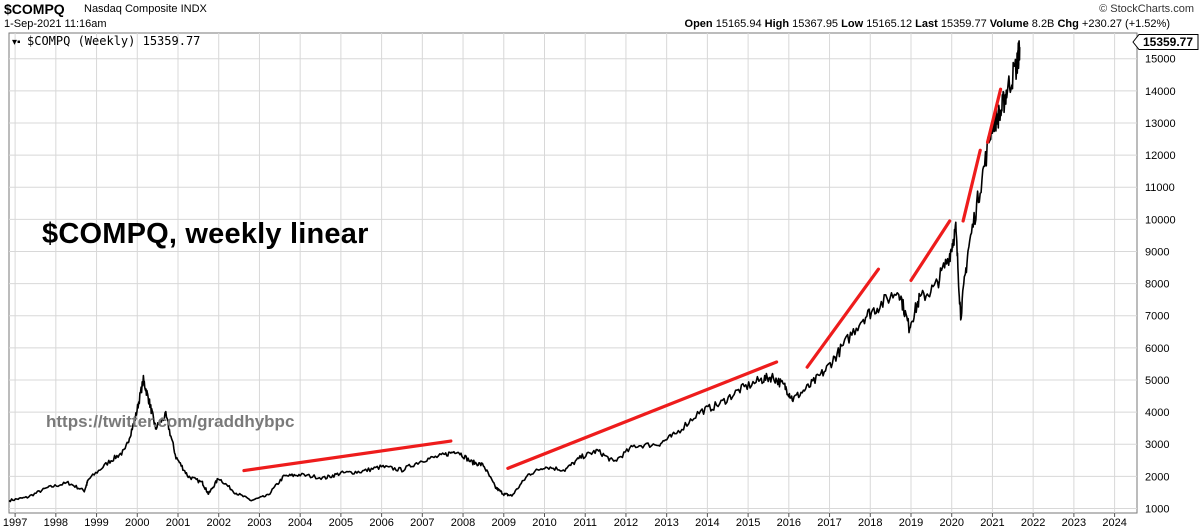 This screenshot has width=1200, height=531. I want to click on y-tick-label: 10000, so click(1160, 220).